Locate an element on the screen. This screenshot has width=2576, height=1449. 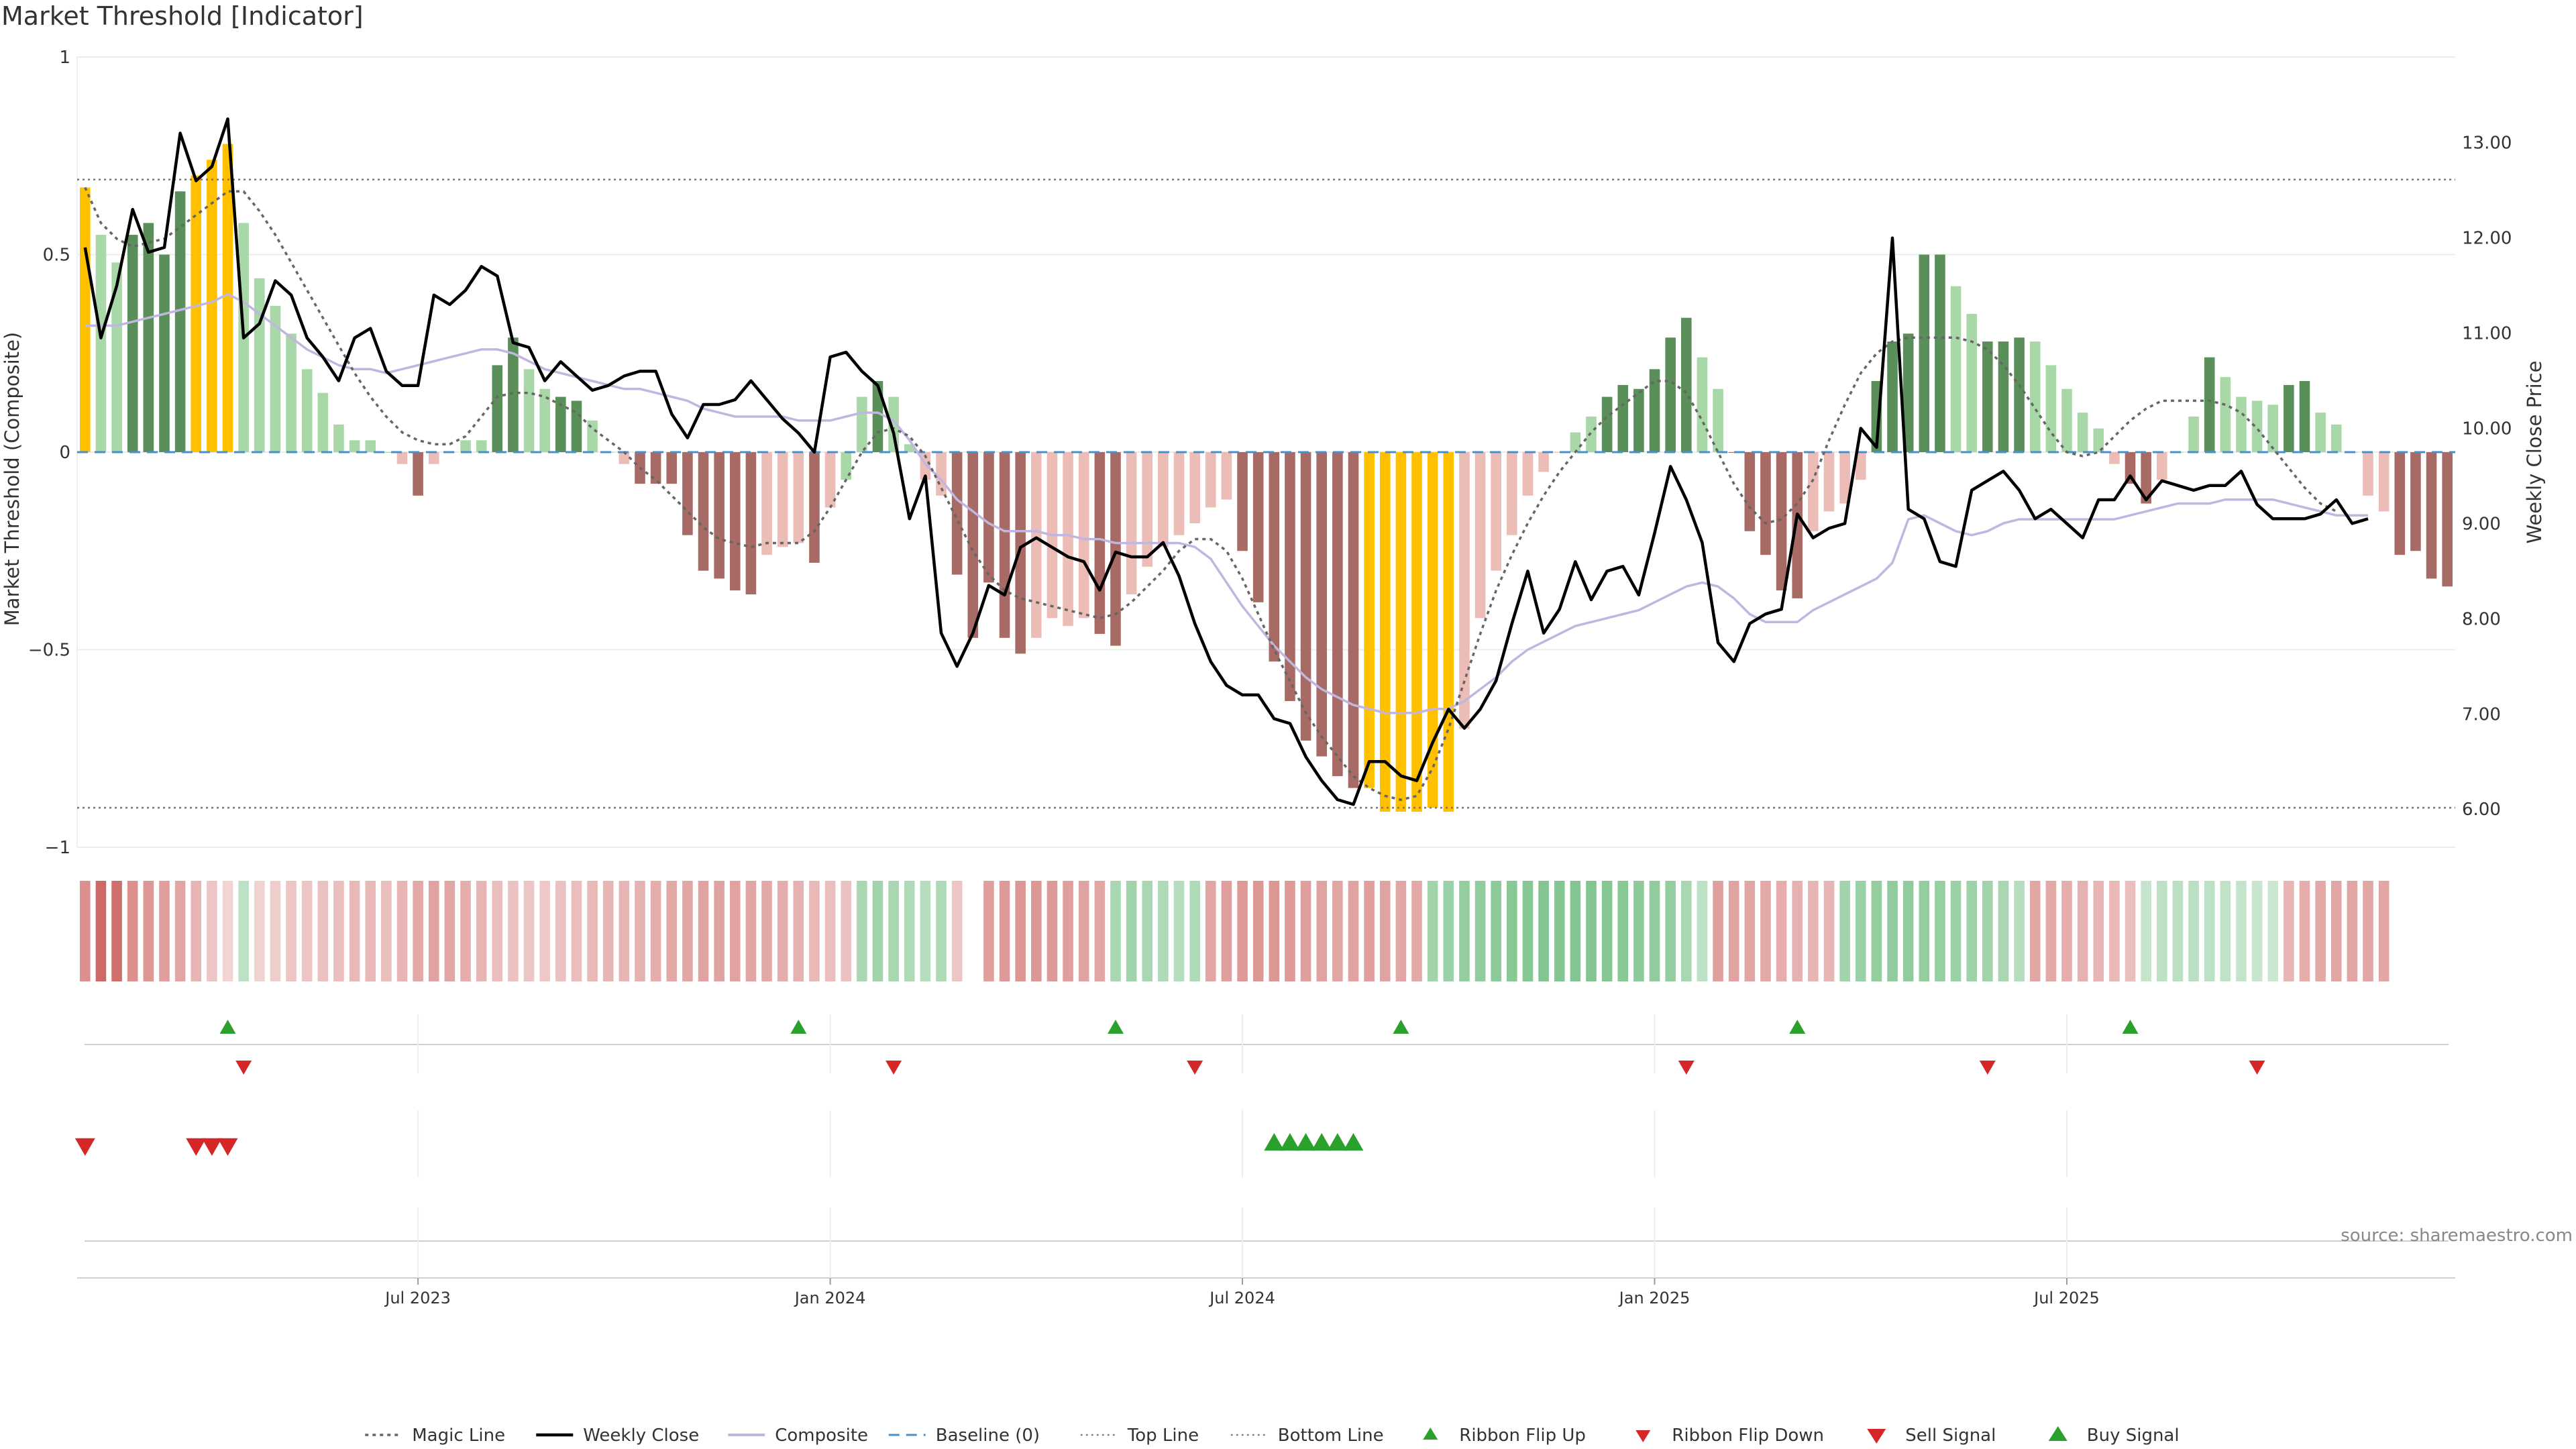
y-tick-label: −0.5 is located at coordinates (49, 651).